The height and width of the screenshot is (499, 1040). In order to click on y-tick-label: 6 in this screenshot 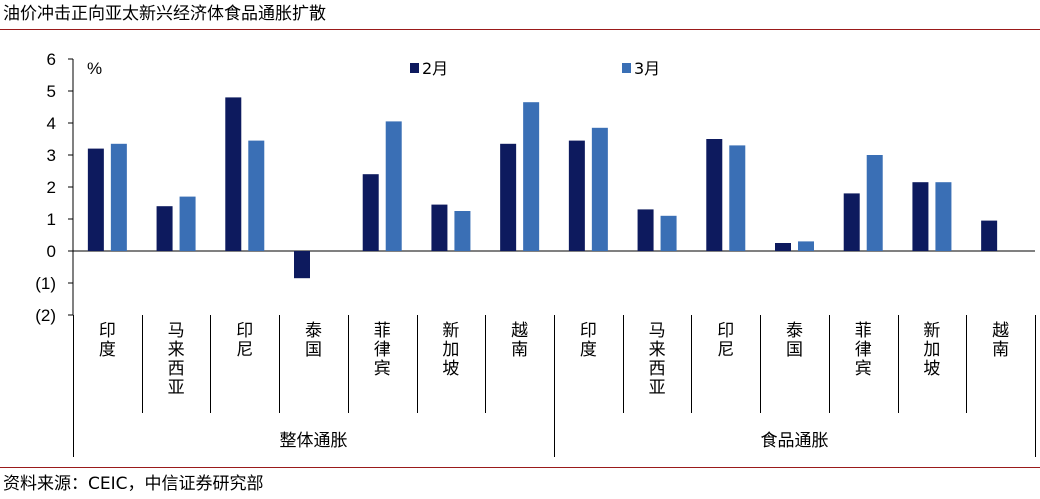, I will do `click(51, 59)`.